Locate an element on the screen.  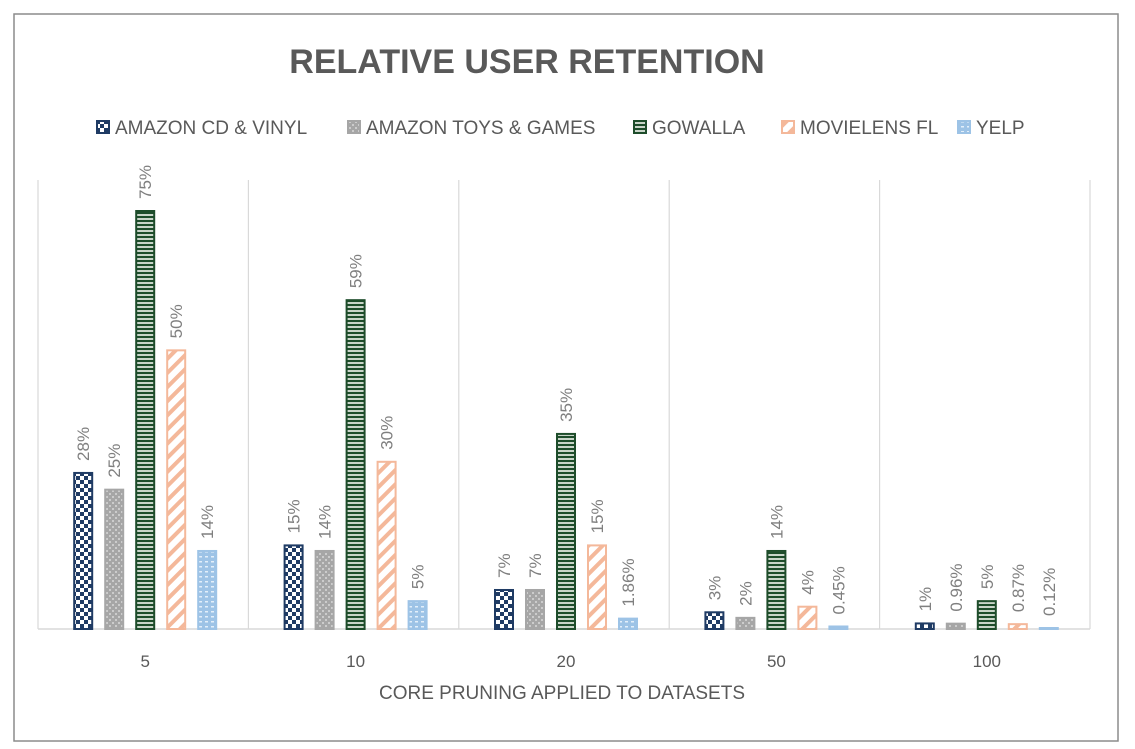
data-label: 0.87% is located at coordinates (1018, 588).